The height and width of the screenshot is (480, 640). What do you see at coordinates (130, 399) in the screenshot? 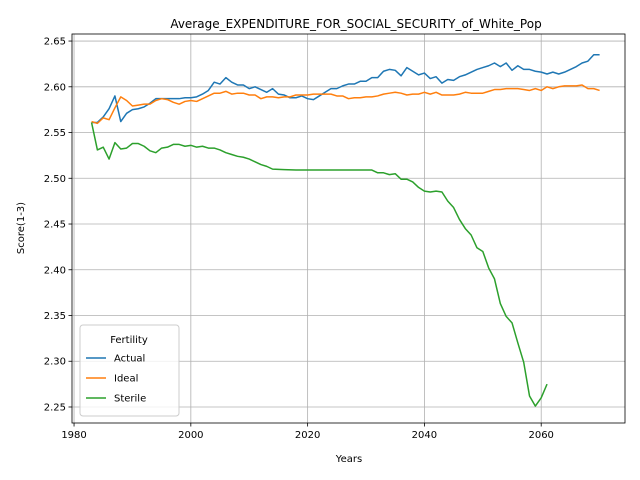
I see `legend-label-sterile: Sterile` at bounding box center [130, 399].